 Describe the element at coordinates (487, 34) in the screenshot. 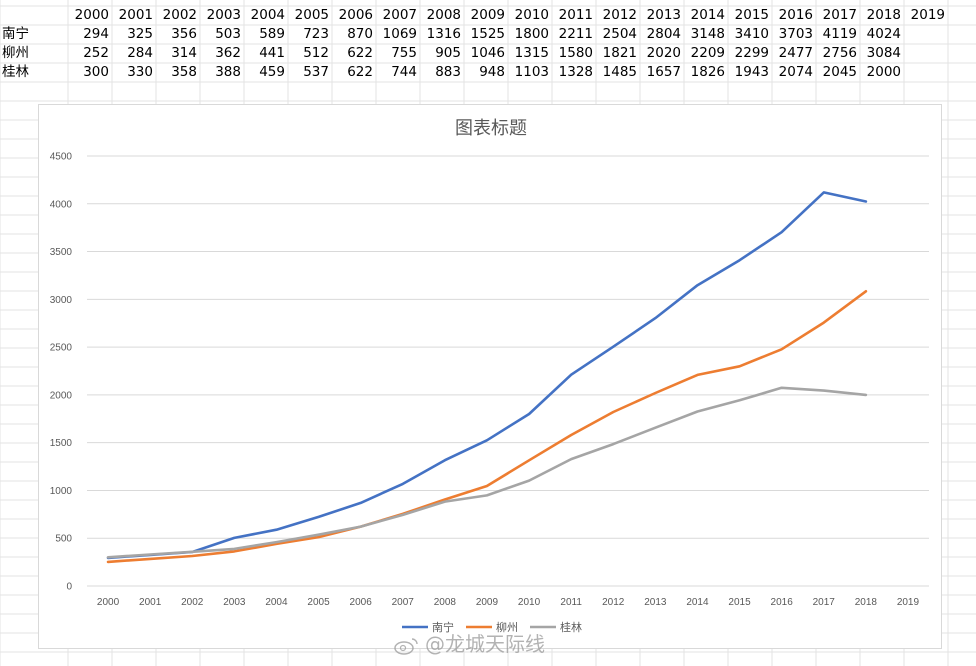

I see `value-cell: 1525` at that location.